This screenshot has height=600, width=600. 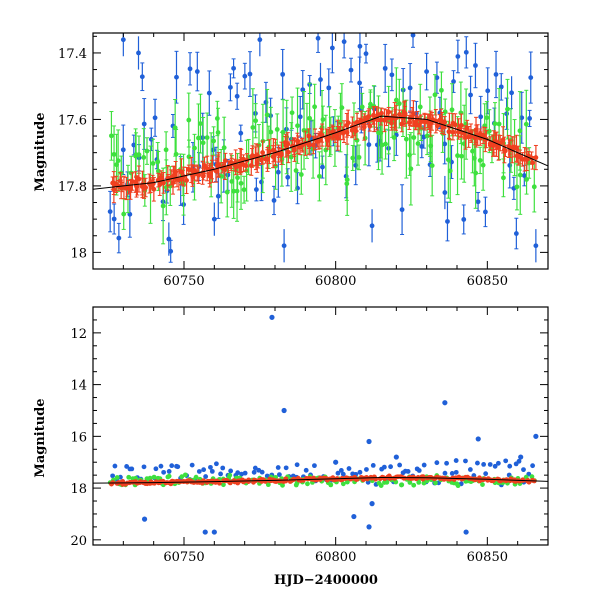 I want to click on y-tick-label: 17.6, so click(x=72, y=120).